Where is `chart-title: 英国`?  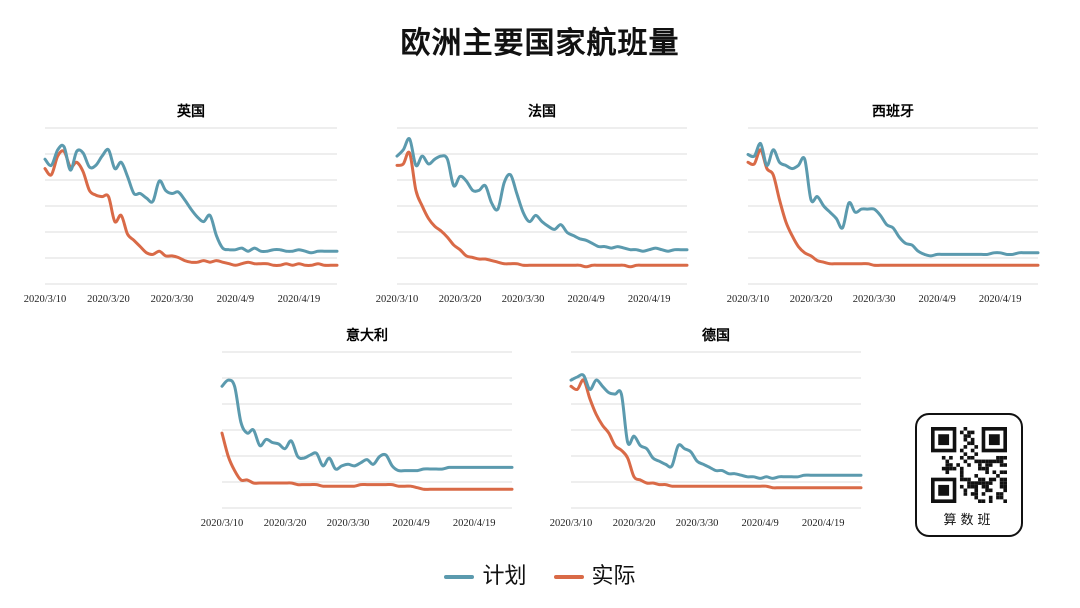
chart-title: 英国 is located at coordinates (190, 111).